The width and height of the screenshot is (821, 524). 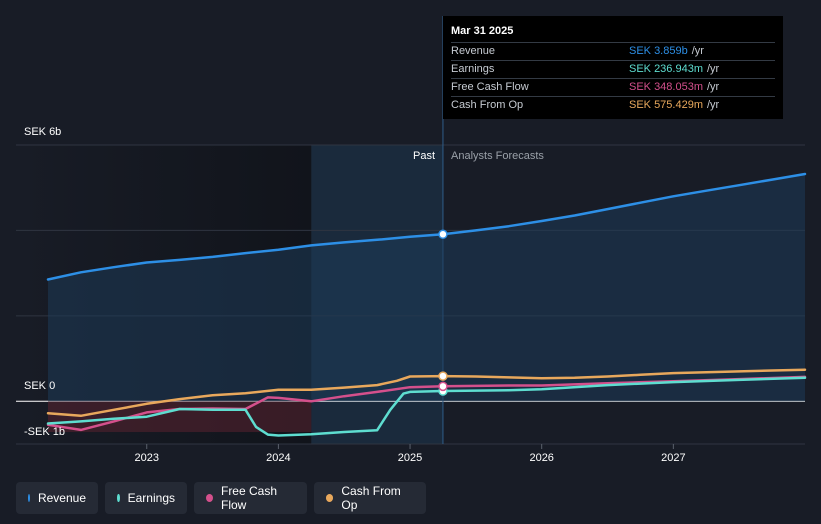 What do you see at coordinates (666, 69) in the screenshot?
I see `tooltip-value: SEK 236.943m` at bounding box center [666, 69].